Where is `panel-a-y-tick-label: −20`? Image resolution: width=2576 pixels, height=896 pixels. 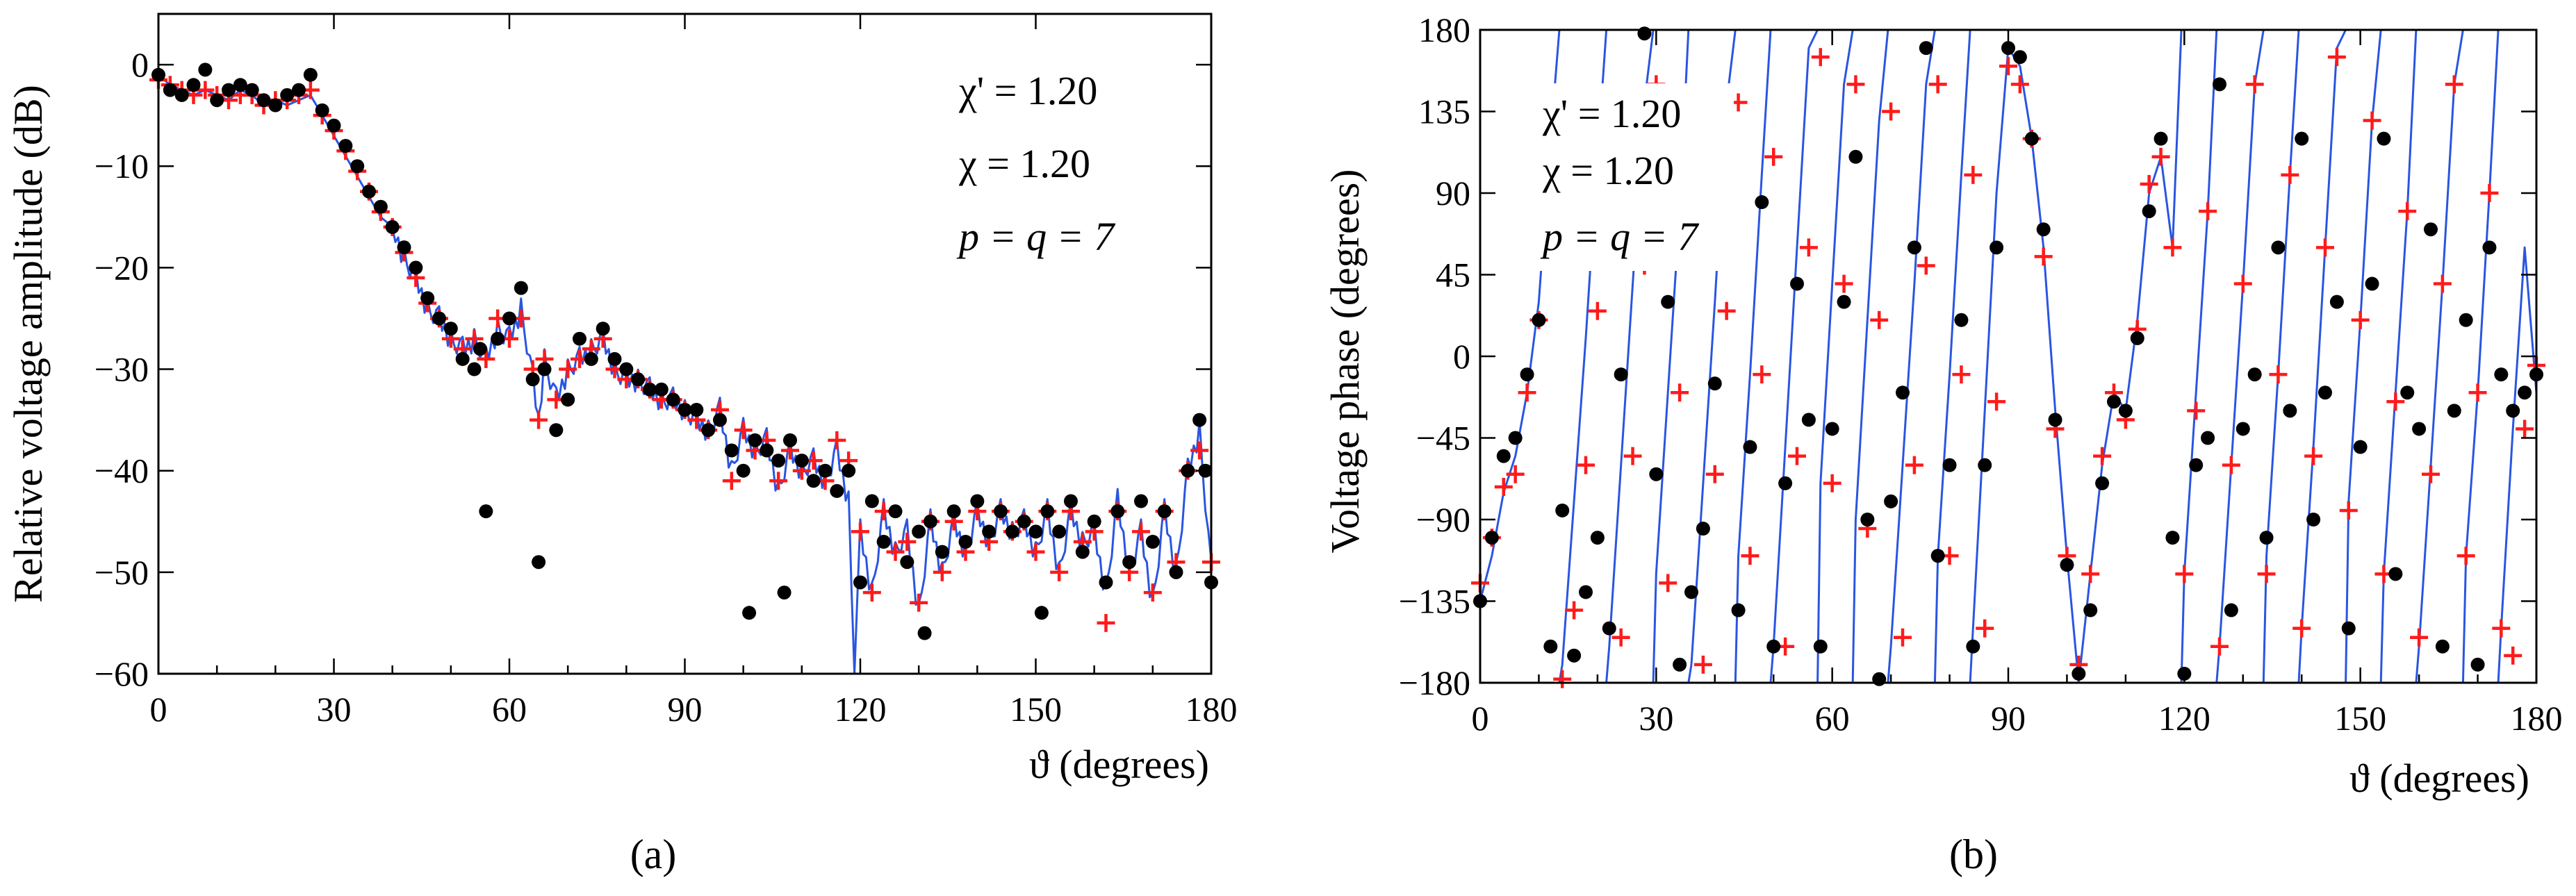 panel-a-y-tick-label: −20 is located at coordinates (122, 267).